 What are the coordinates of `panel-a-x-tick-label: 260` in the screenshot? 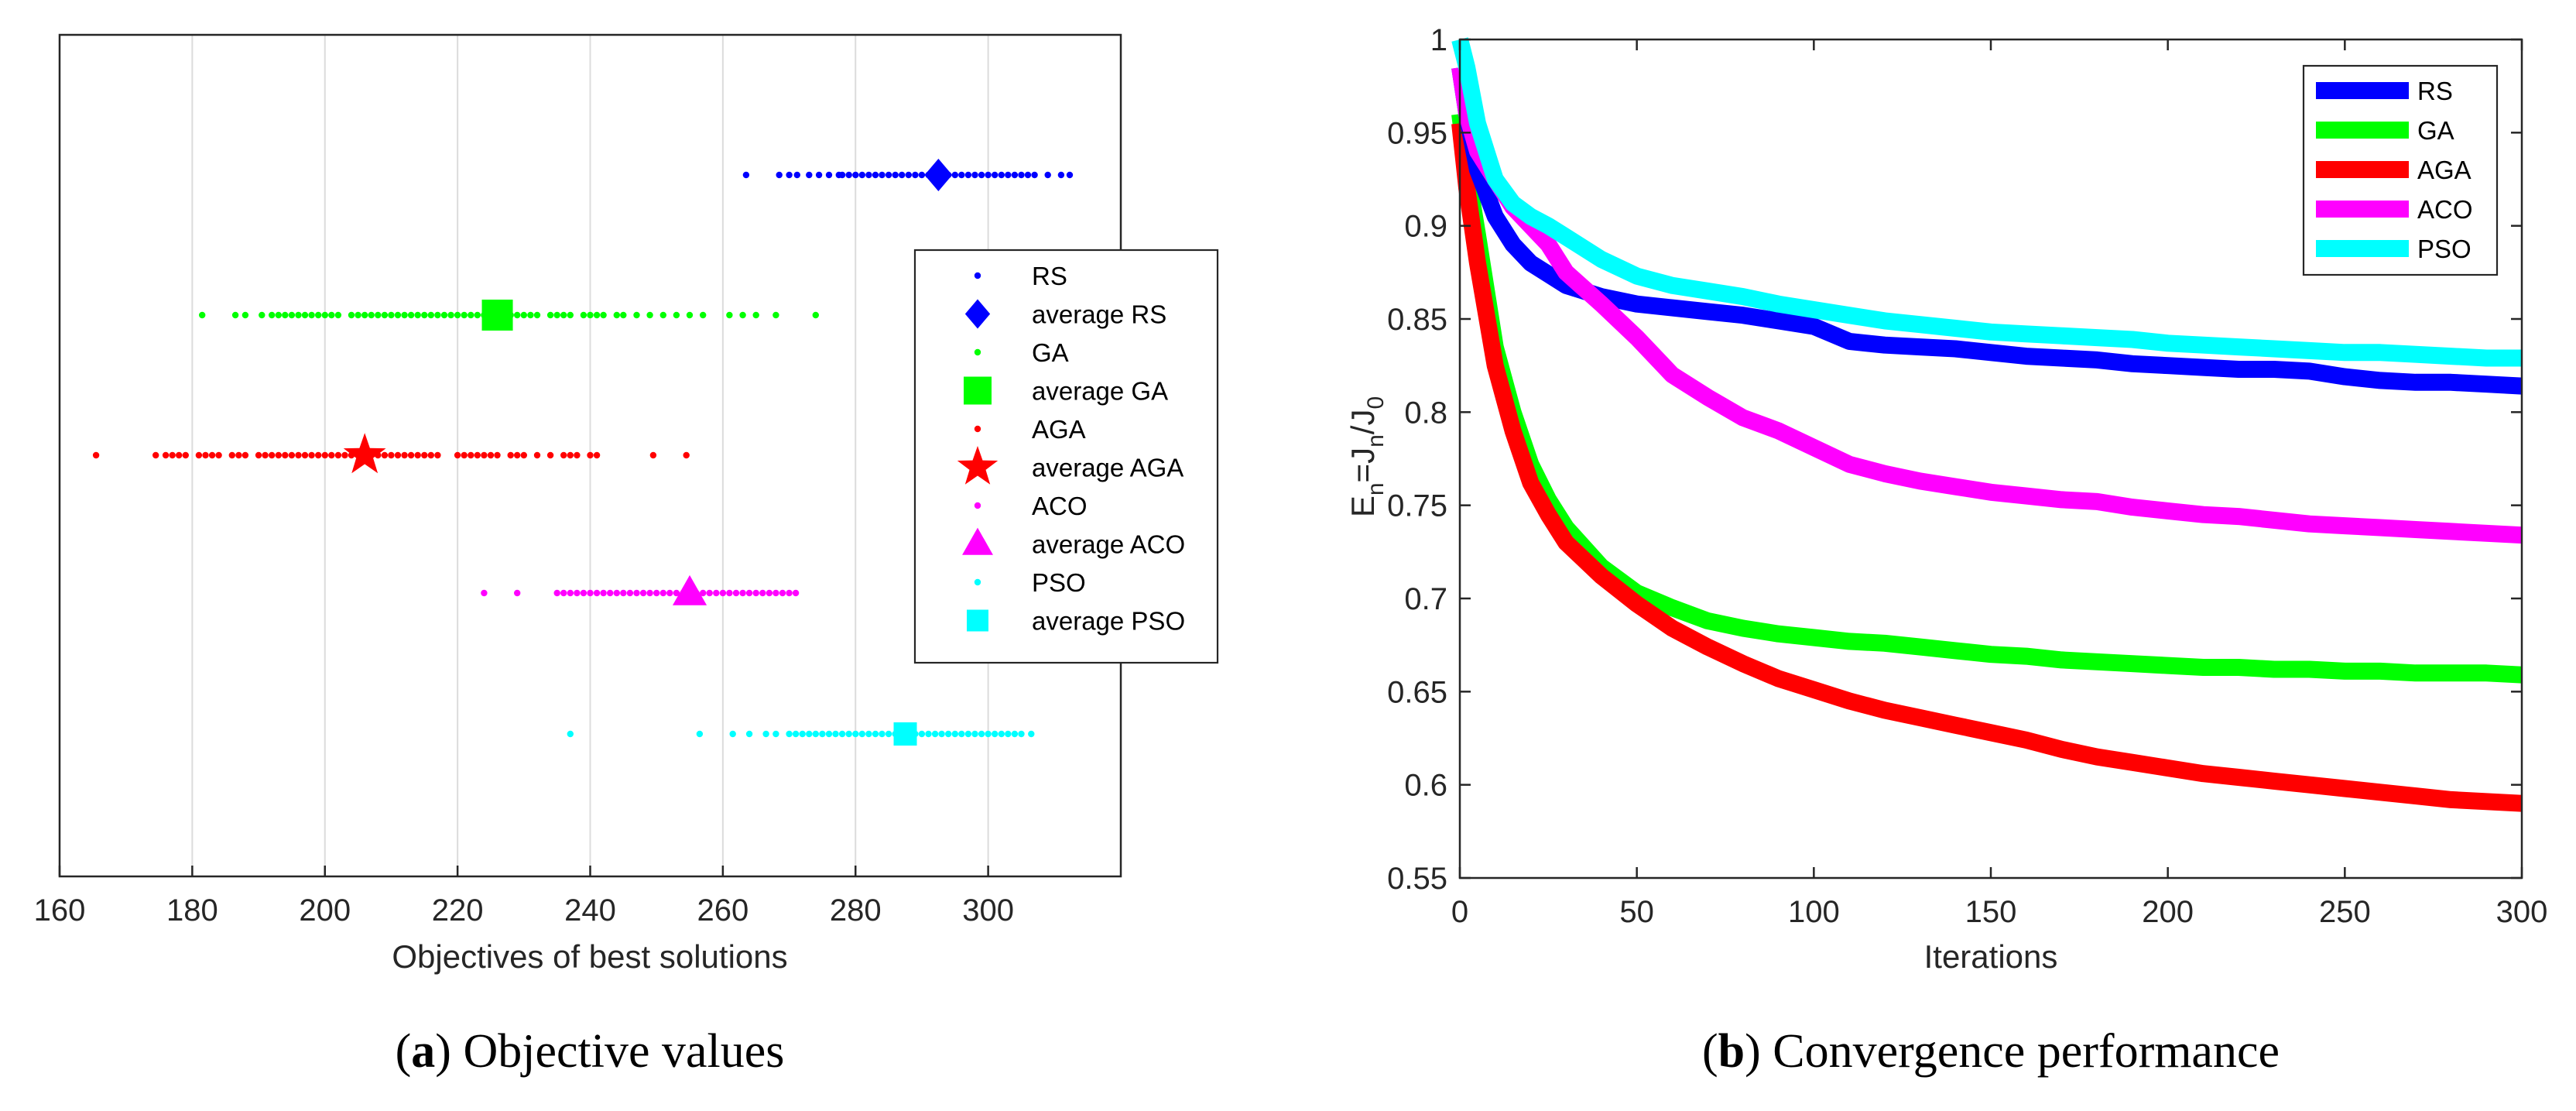 It's located at (723, 910).